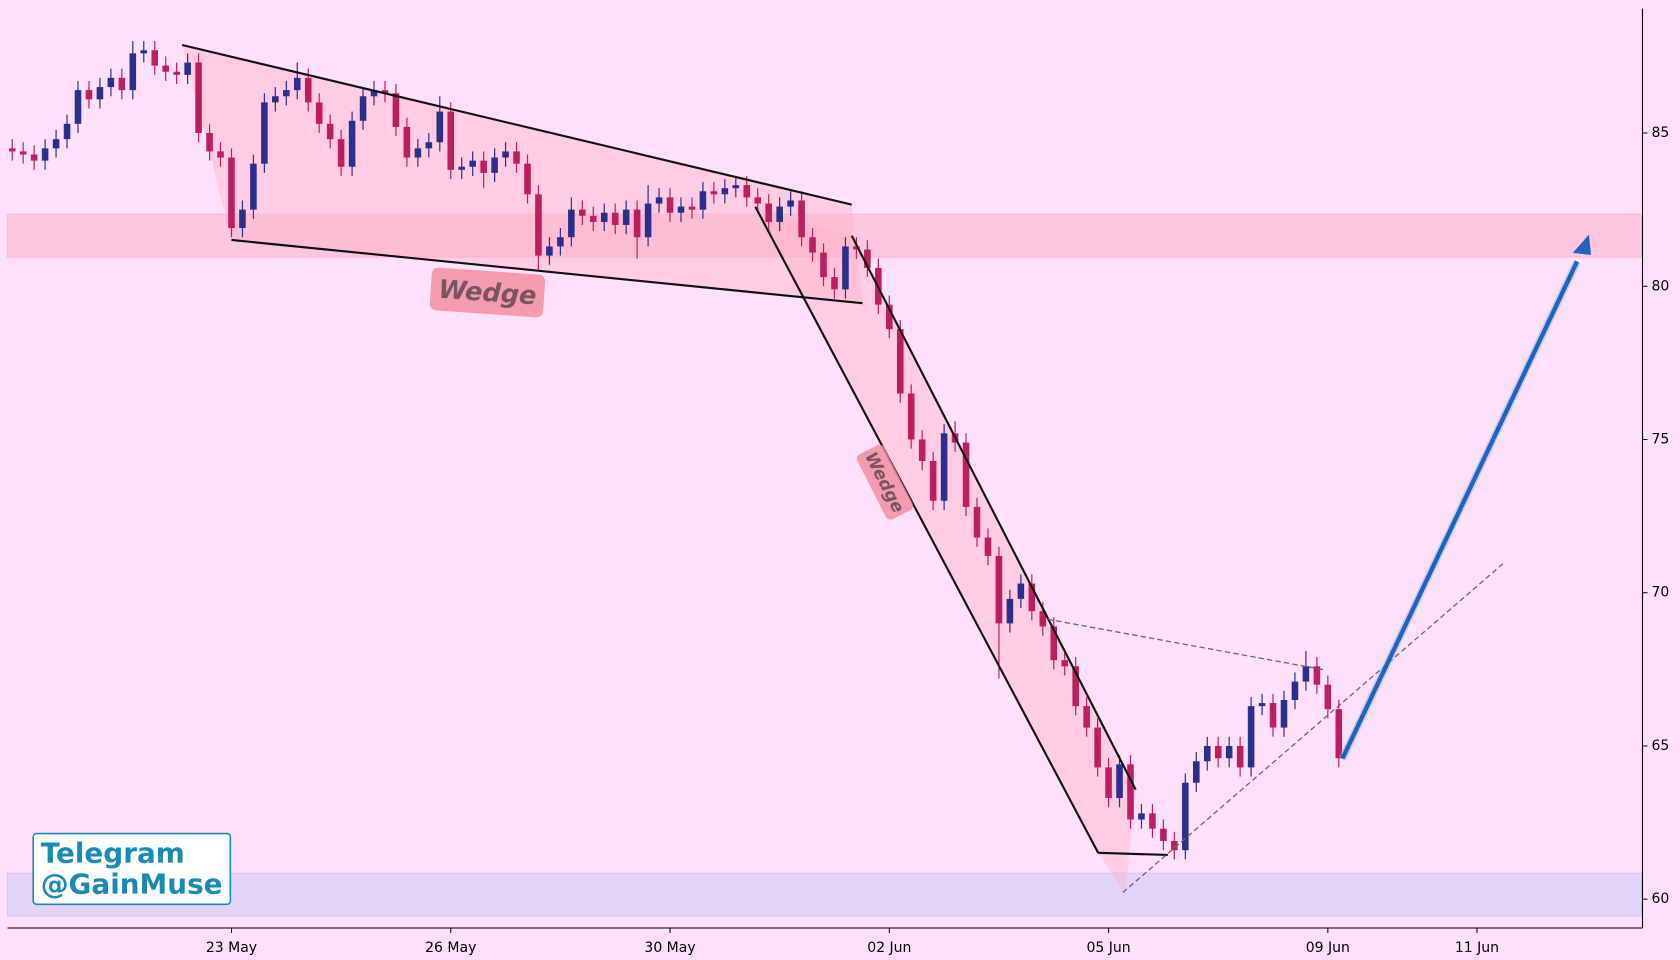 This screenshot has height=960, width=1680. Describe the element at coordinates (669, 948) in the screenshot. I see `x-tick-label: 30 May` at that location.